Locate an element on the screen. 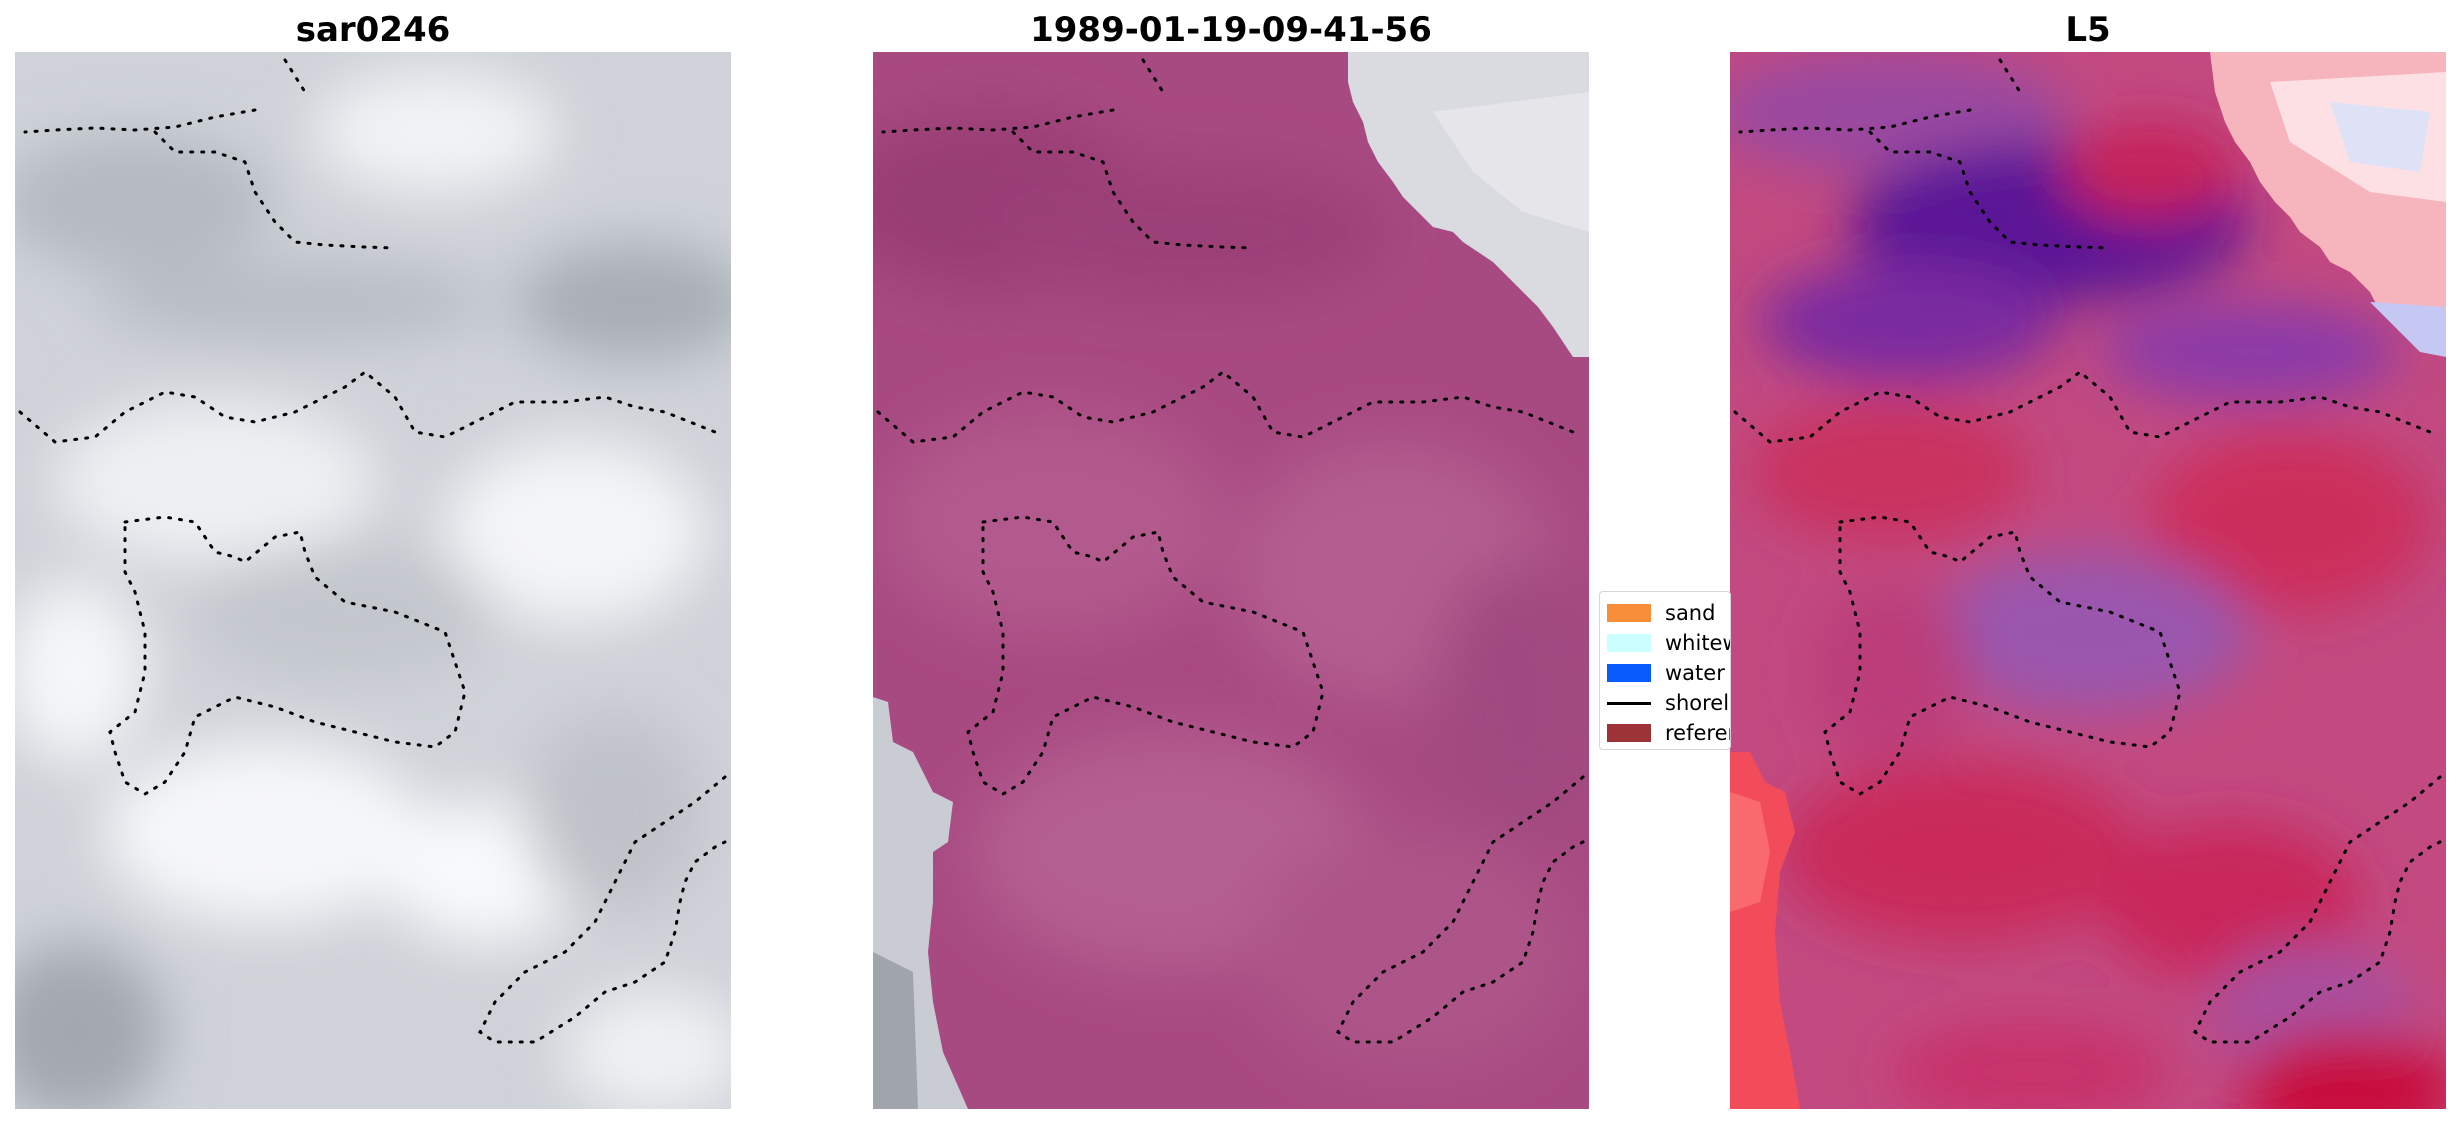 The image size is (2460, 1123). legend-swatch-water is located at coordinates (1629, 673).